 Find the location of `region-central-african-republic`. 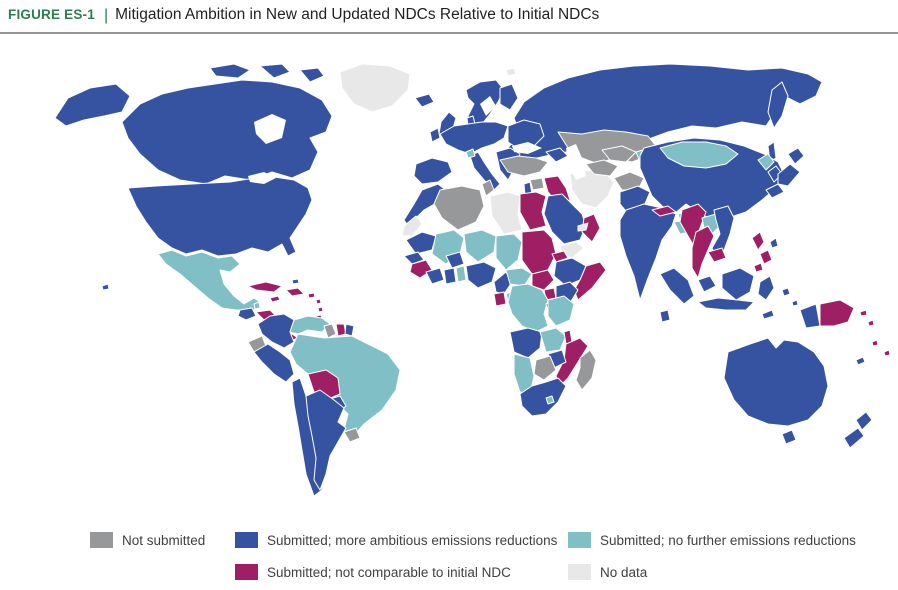

region-central-african-republic is located at coordinates (519, 277).